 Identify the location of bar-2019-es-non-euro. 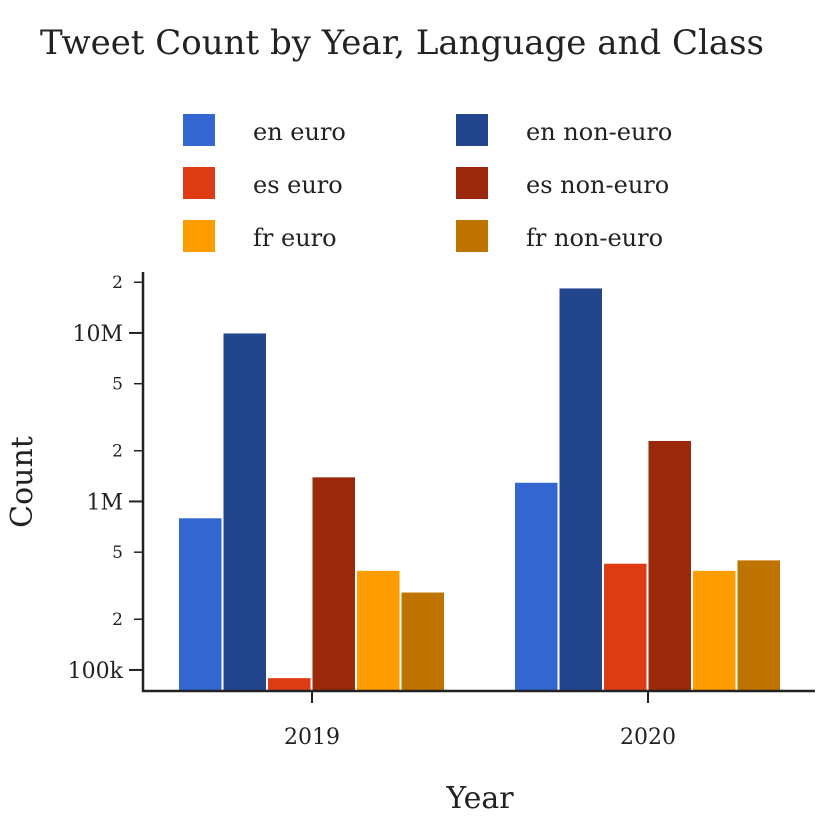
(333, 584).